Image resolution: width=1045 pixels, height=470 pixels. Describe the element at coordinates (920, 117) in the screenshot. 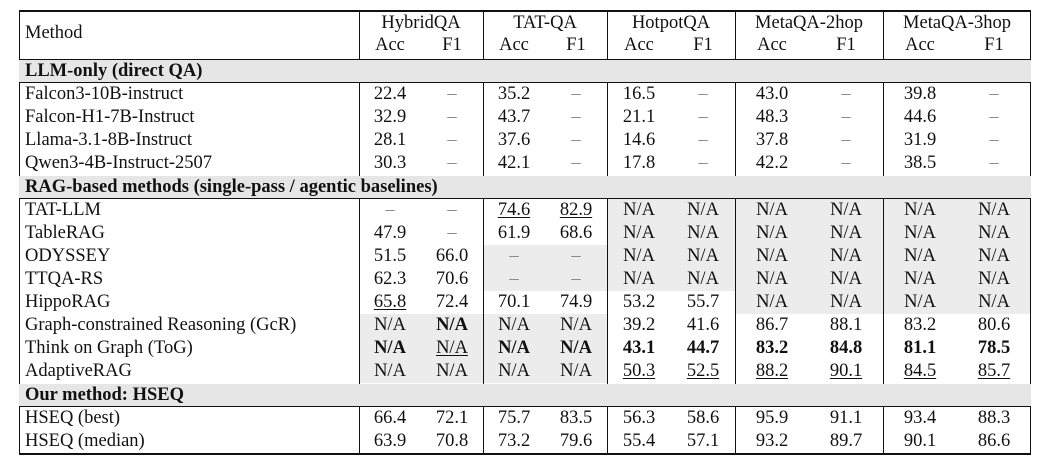

I see `table-cell: 44.6` at that location.